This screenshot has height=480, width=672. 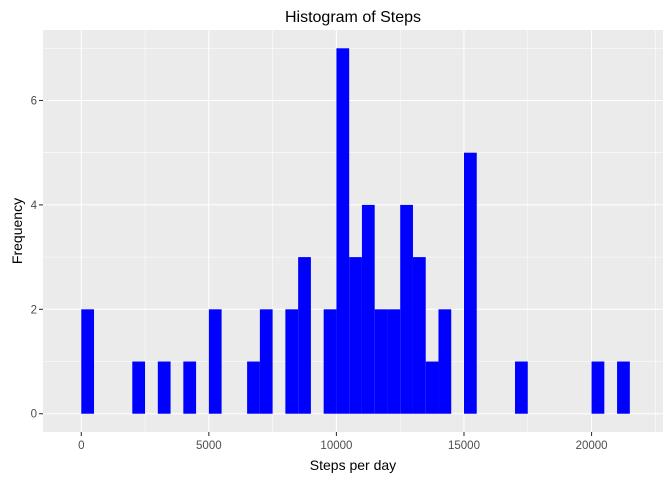 I want to click on x-tick-label: 15000, so click(x=464, y=446).